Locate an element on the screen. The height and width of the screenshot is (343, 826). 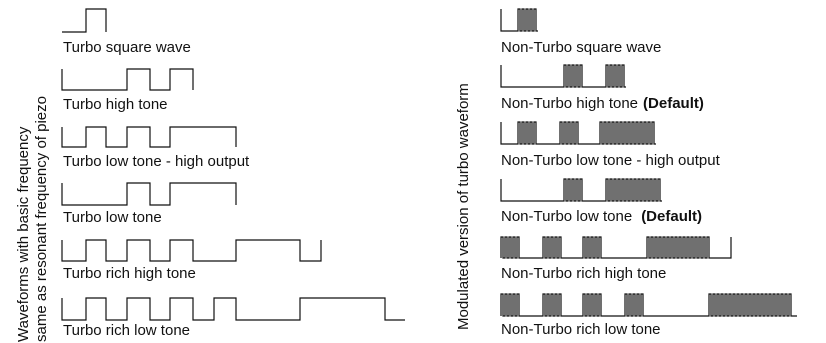
wave-nonturbo-rich-low-tone is located at coordinates (648, 305).